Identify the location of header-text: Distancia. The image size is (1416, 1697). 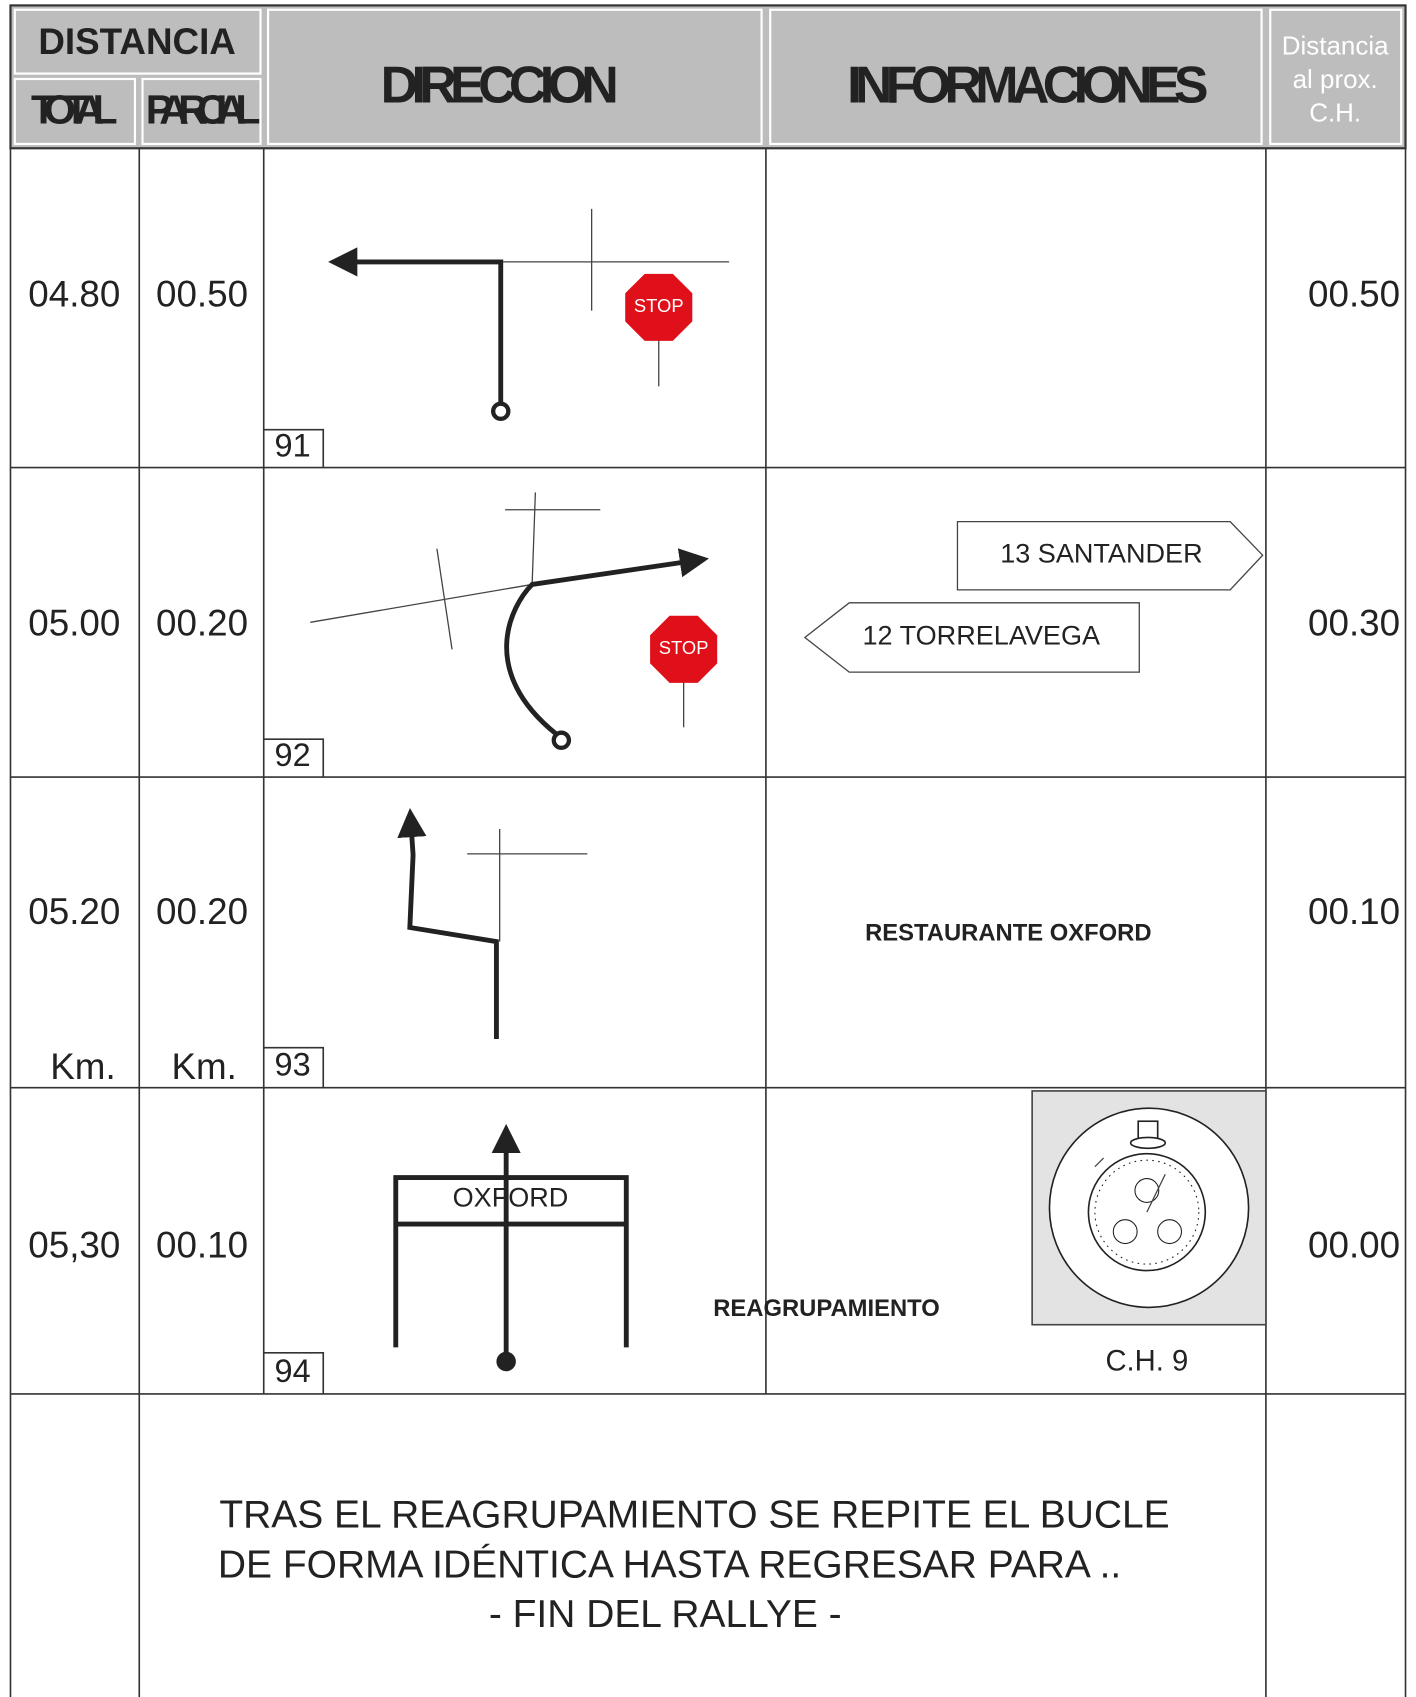
(1335, 45).